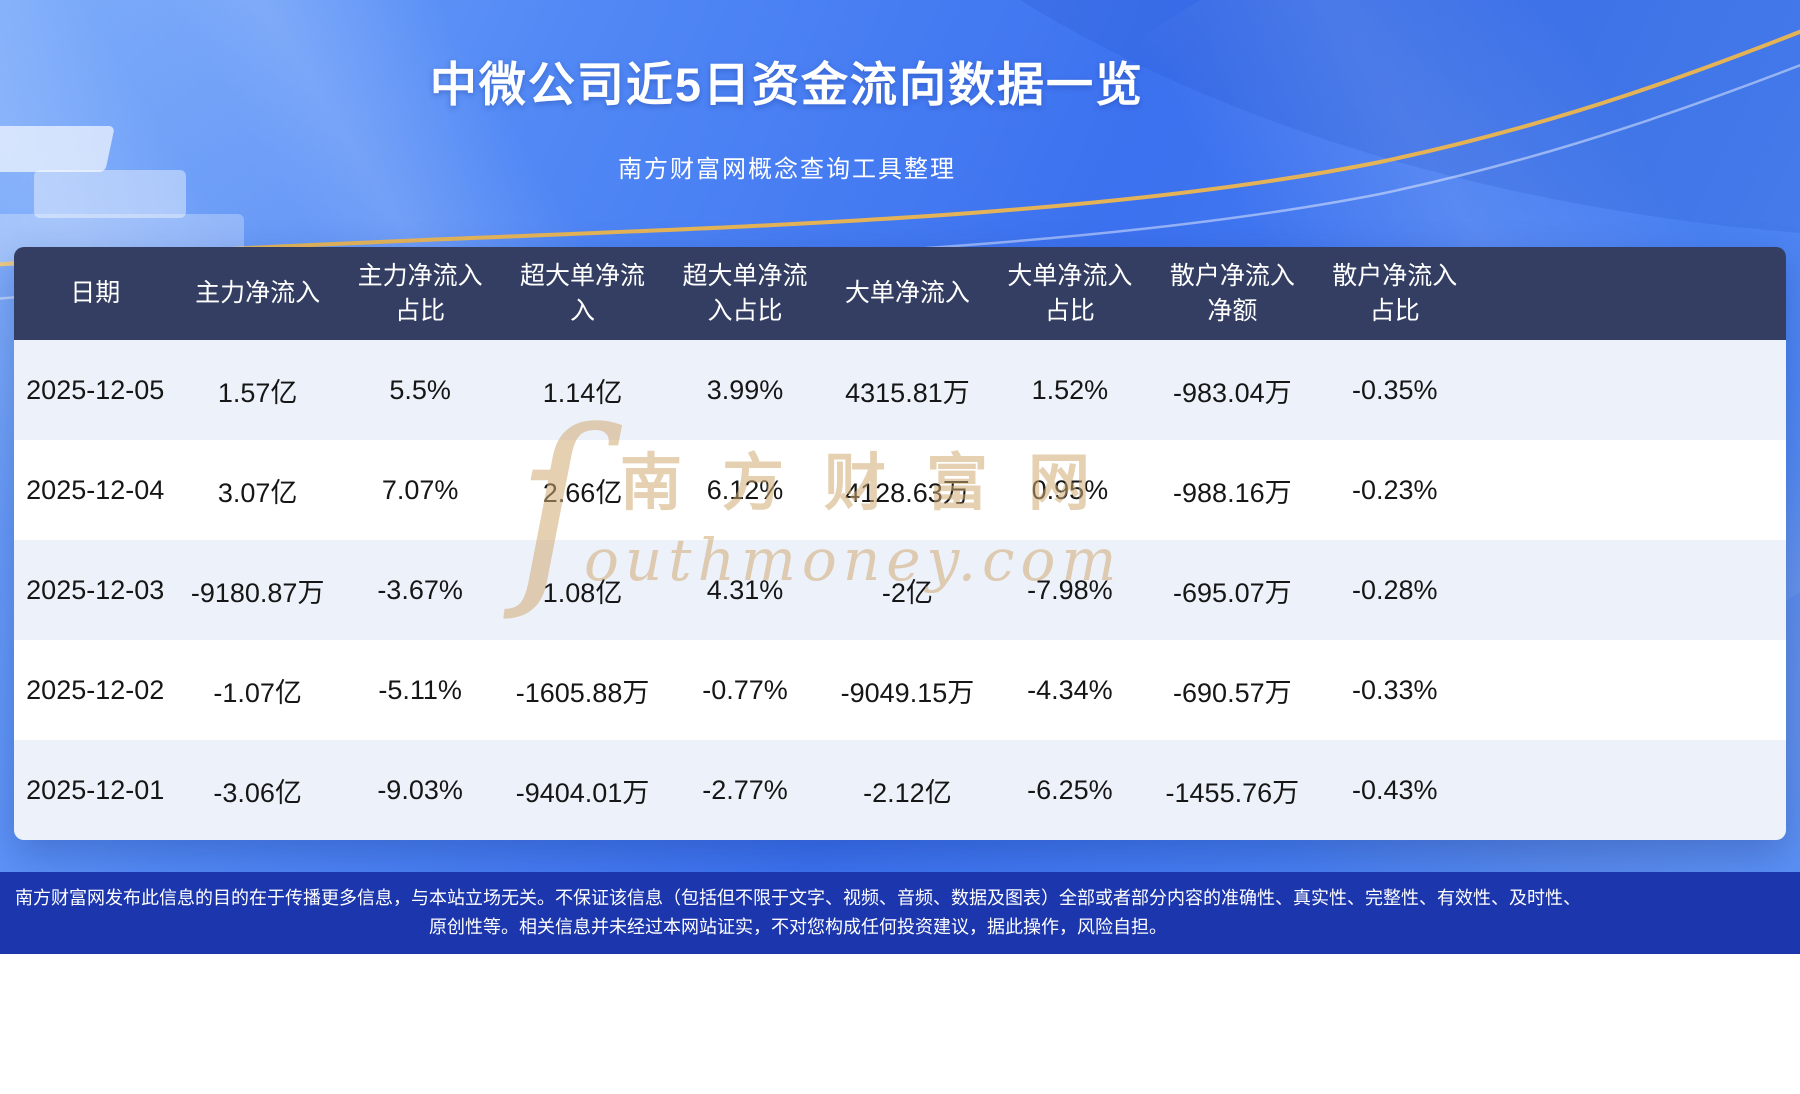  What do you see at coordinates (420, 790) in the screenshot?
I see `table-cell: -9.03%` at bounding box center [420, 790].